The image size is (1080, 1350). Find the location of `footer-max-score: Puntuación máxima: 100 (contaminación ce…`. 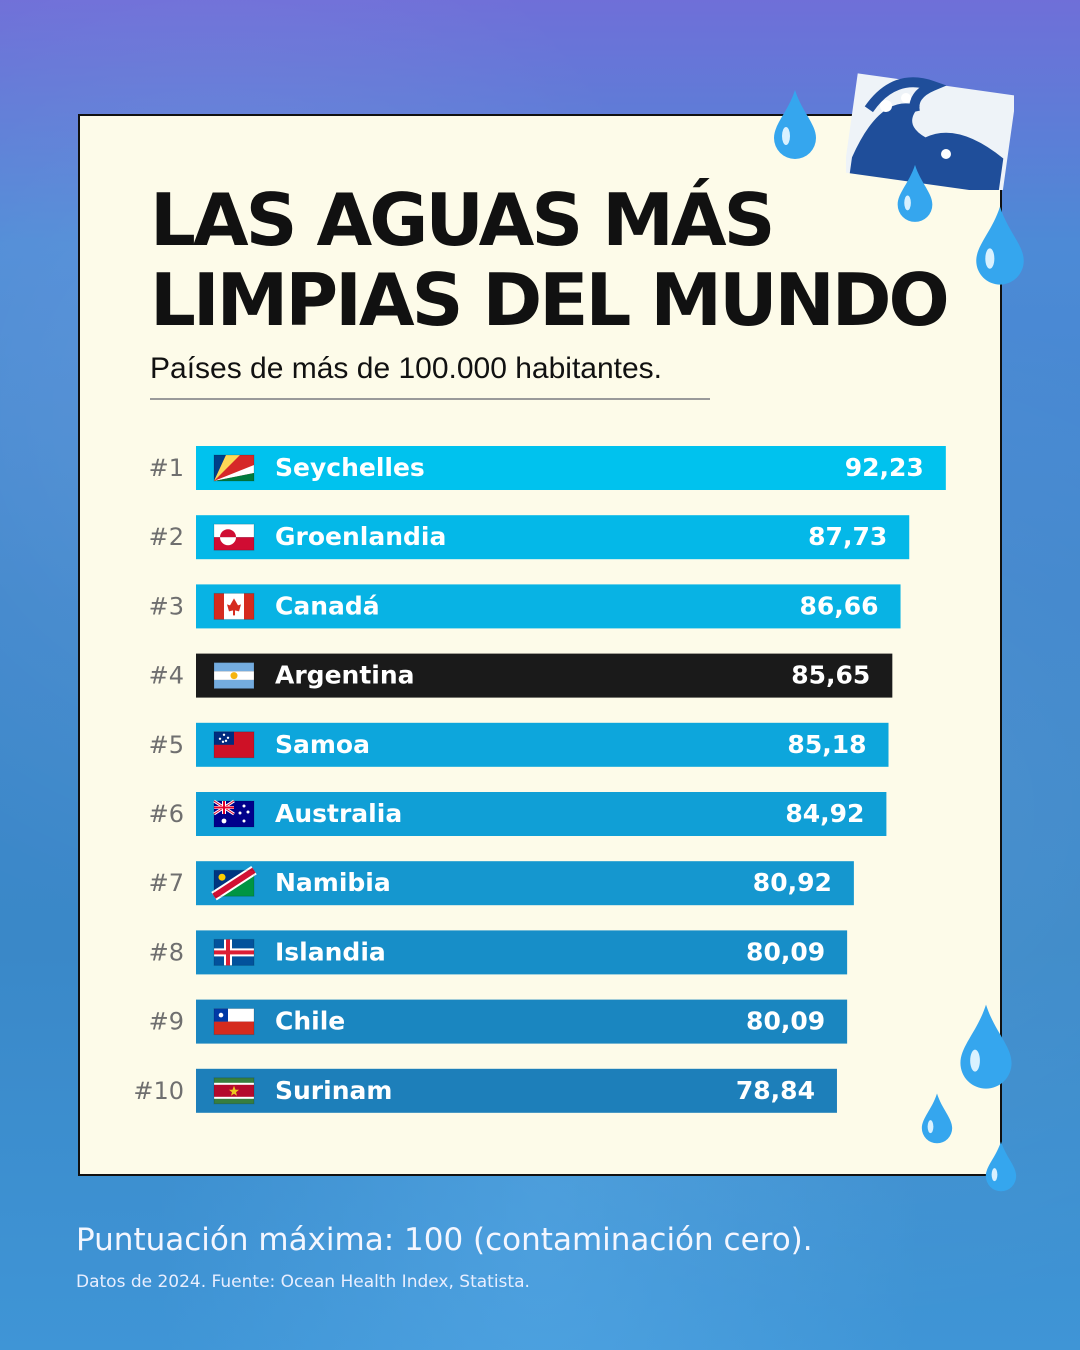

footer-max-score: Puntuación máxima: 100 (contaminación ce… is located at coordinates (444, 1240).